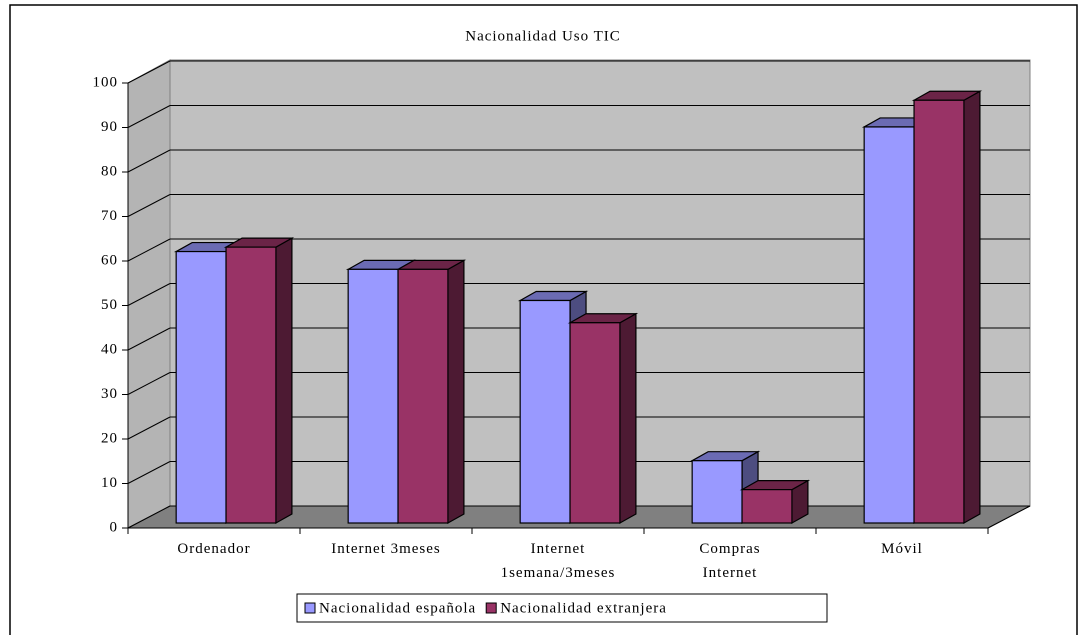  What do you see at coordinates (109, 394) in the screenshot?
I see `y-tick-label: 30` at bounding box center [109, 394].